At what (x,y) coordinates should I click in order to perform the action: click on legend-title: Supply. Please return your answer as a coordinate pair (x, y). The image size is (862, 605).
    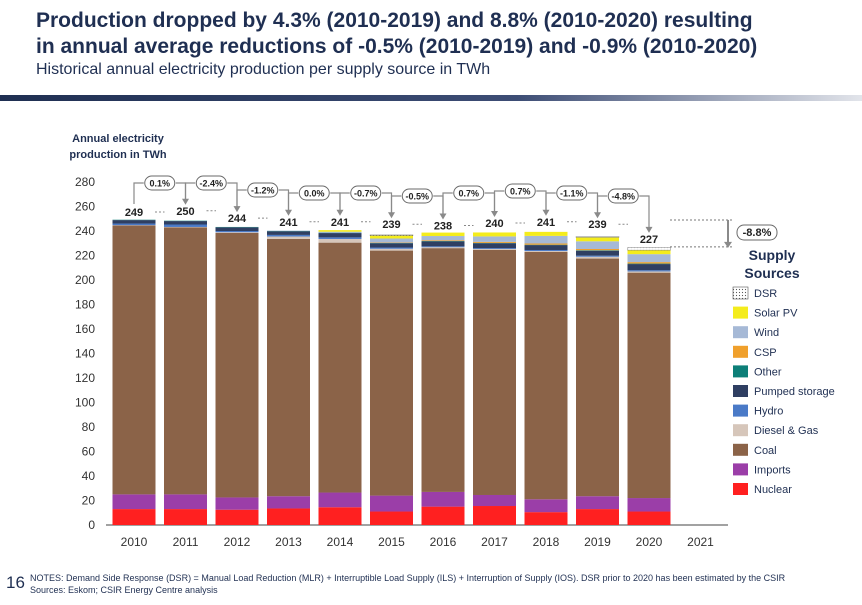
    Looking at the image, I should click on (772, 255).